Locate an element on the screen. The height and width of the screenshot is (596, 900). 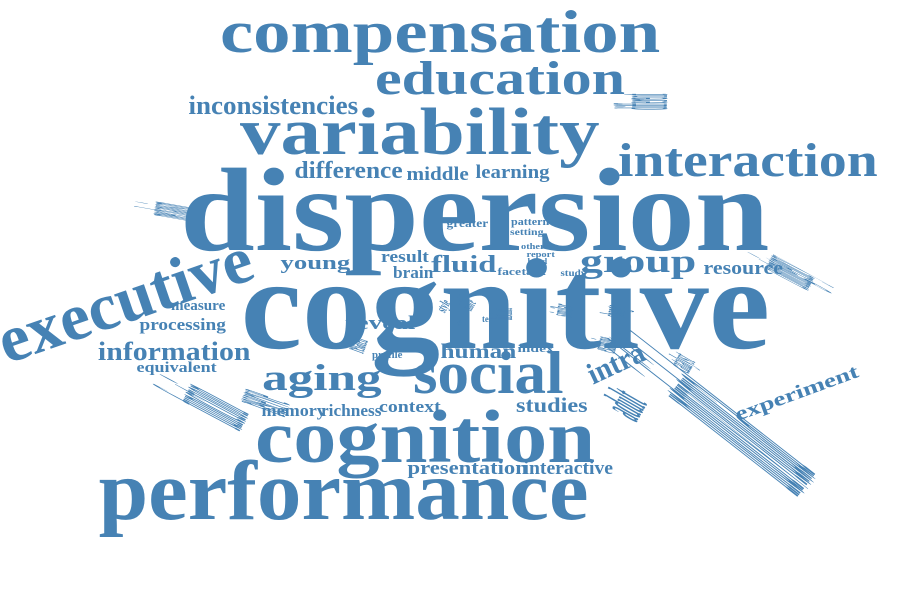
word: learning is located at coordinates (512, 172).